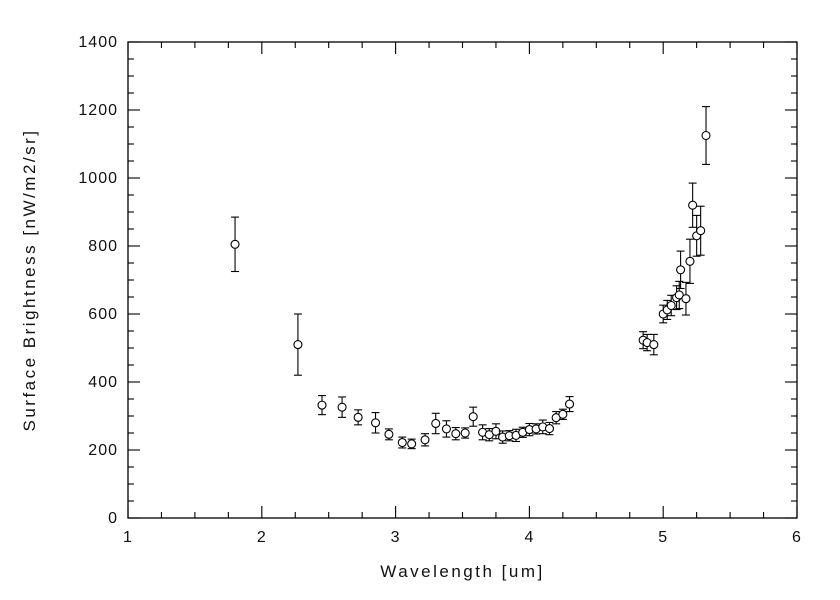 Image resolution: width=840 pixels, height=600 pixels. I want to click on x-tick-label: 3, so click(396, 537).